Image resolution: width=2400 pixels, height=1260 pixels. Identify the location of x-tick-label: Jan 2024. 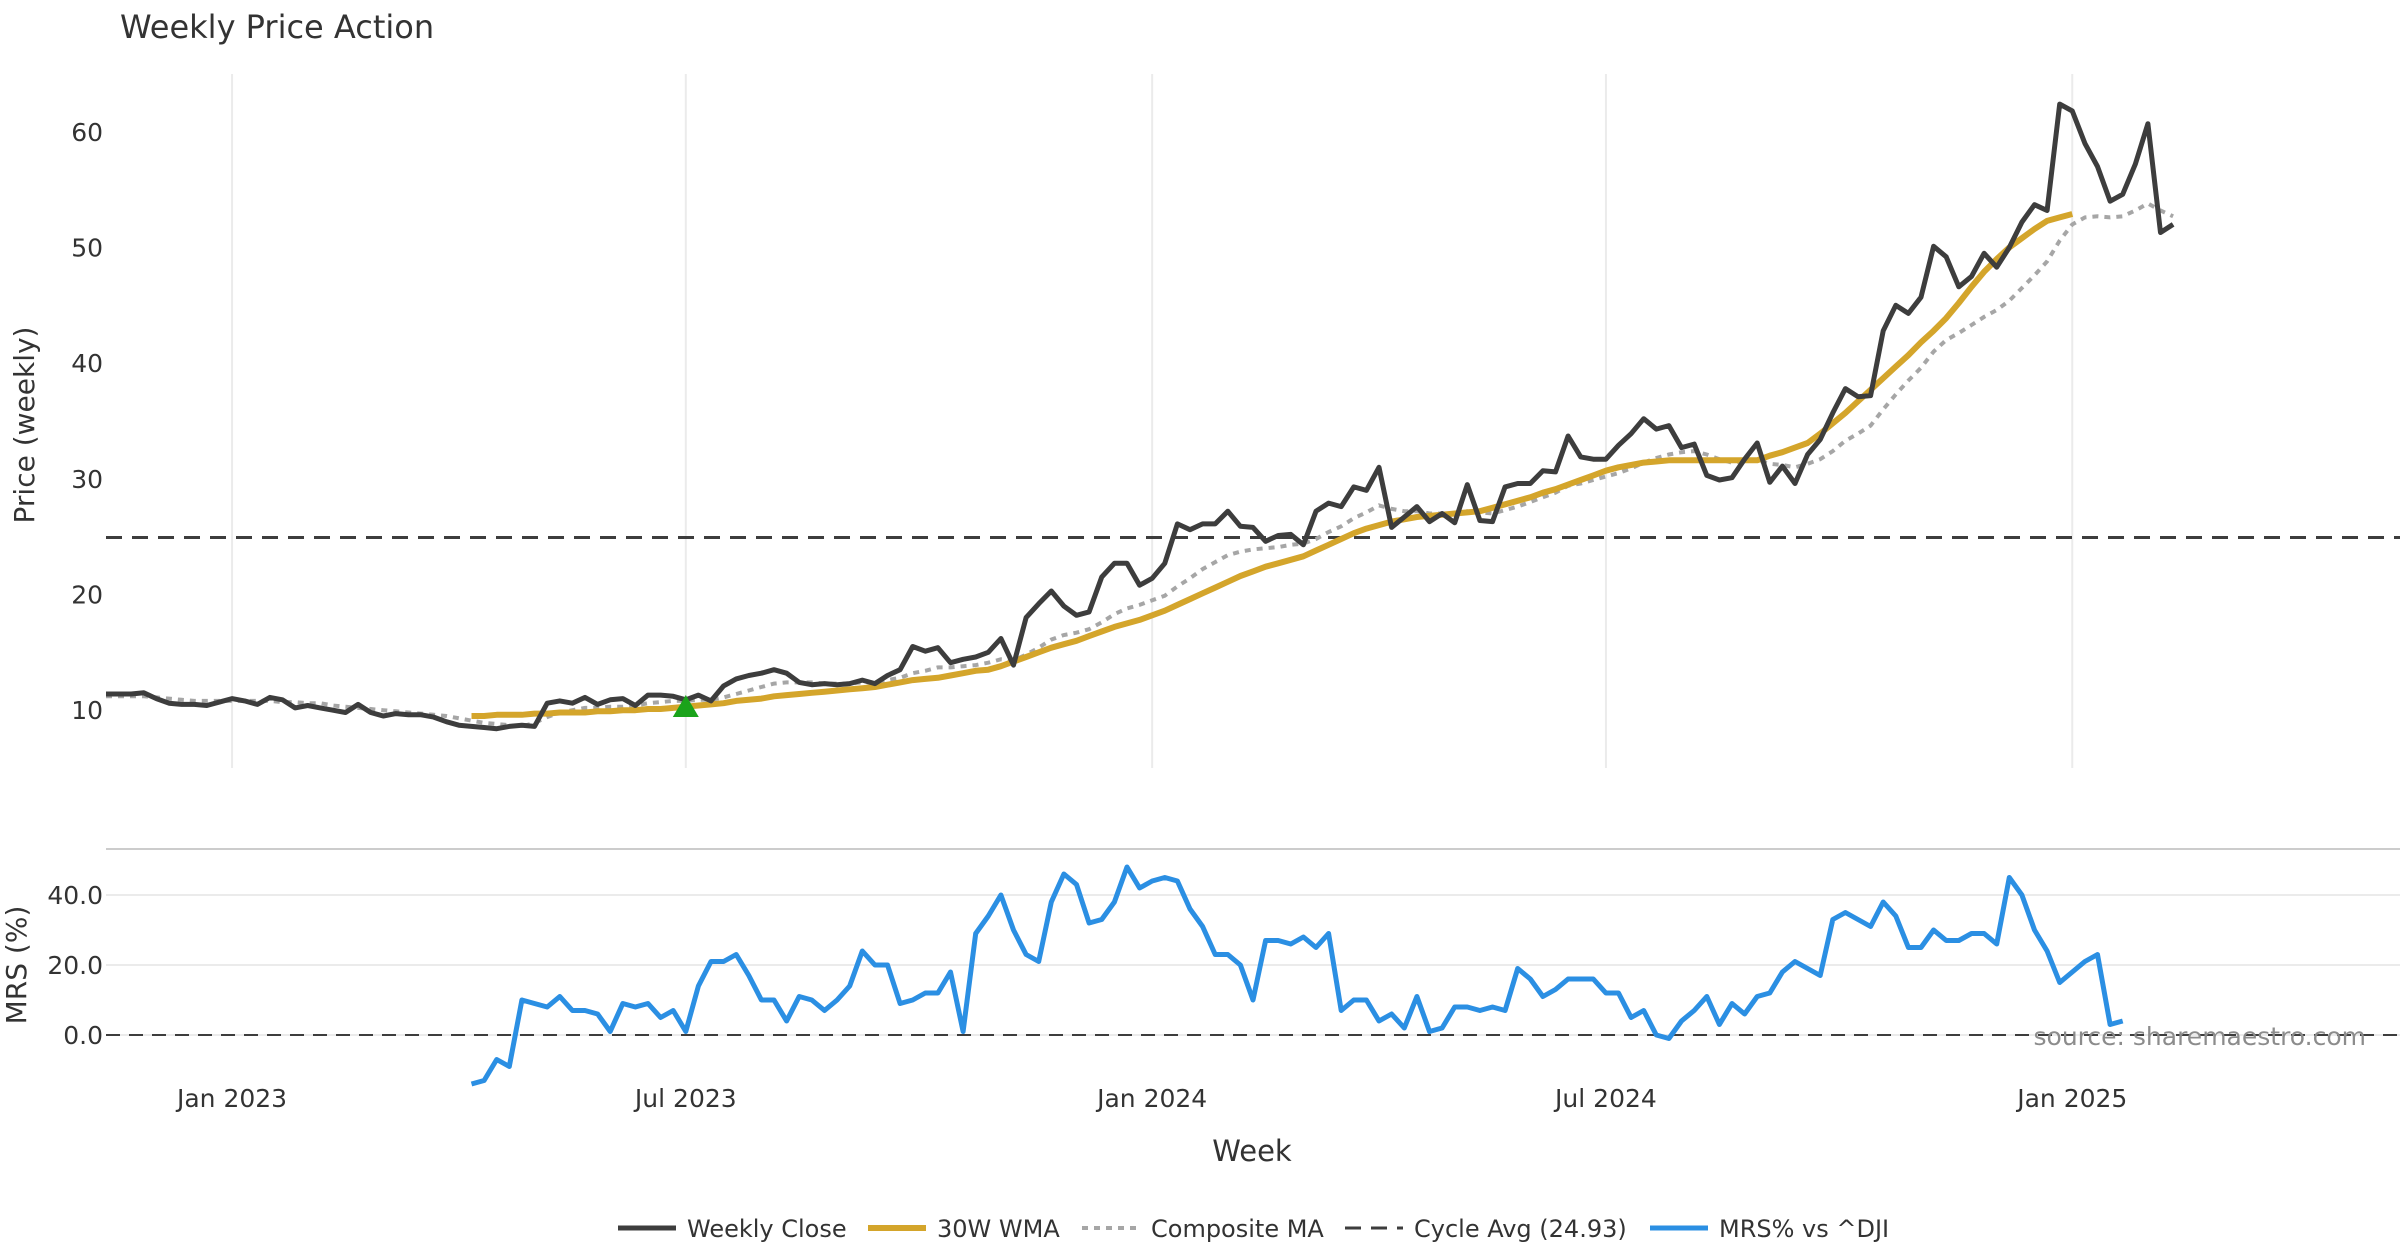
(1151, 1098).